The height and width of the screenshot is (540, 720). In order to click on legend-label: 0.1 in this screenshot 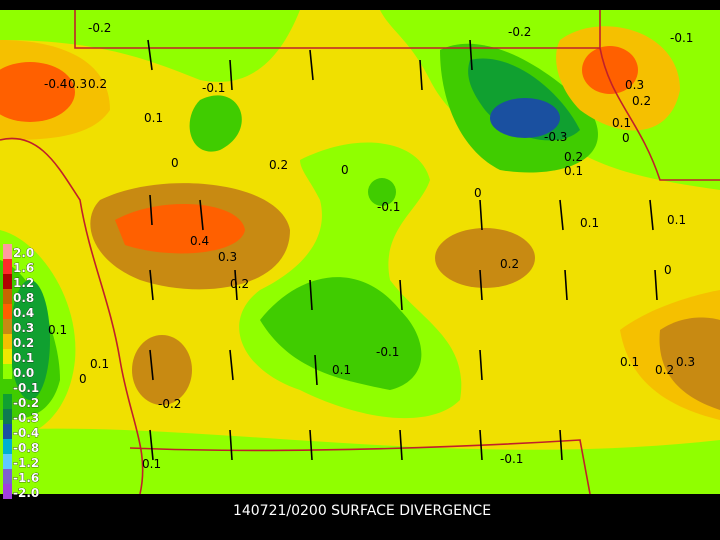, I will do `click(23, 358)`.